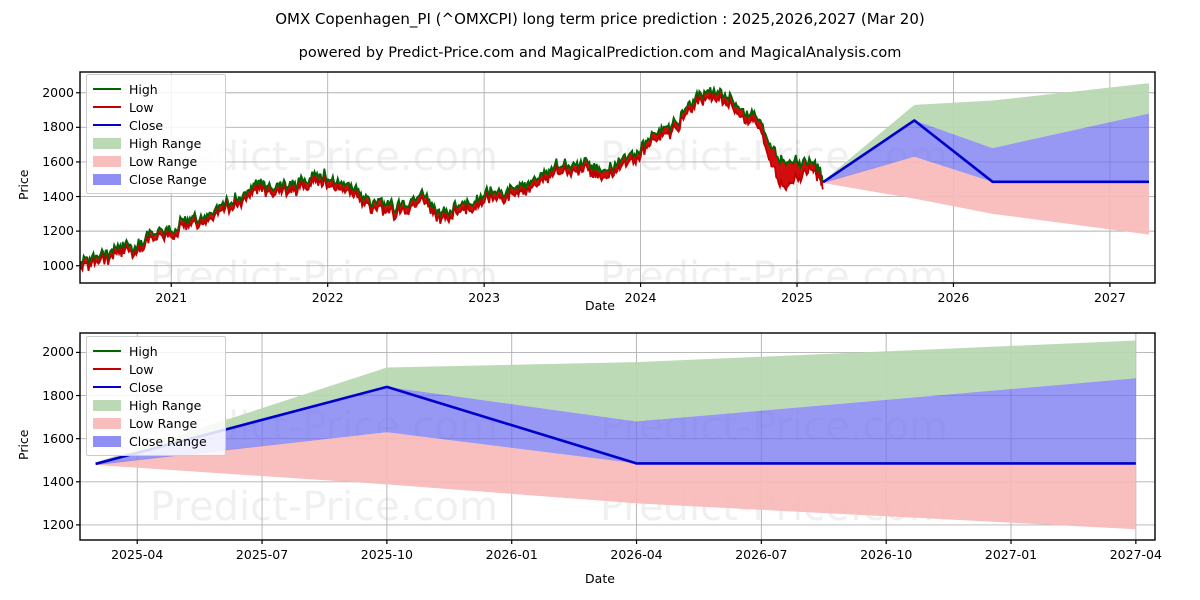  I want to click on bottom-chart-legend-item: Low Range, so click(155, 423).